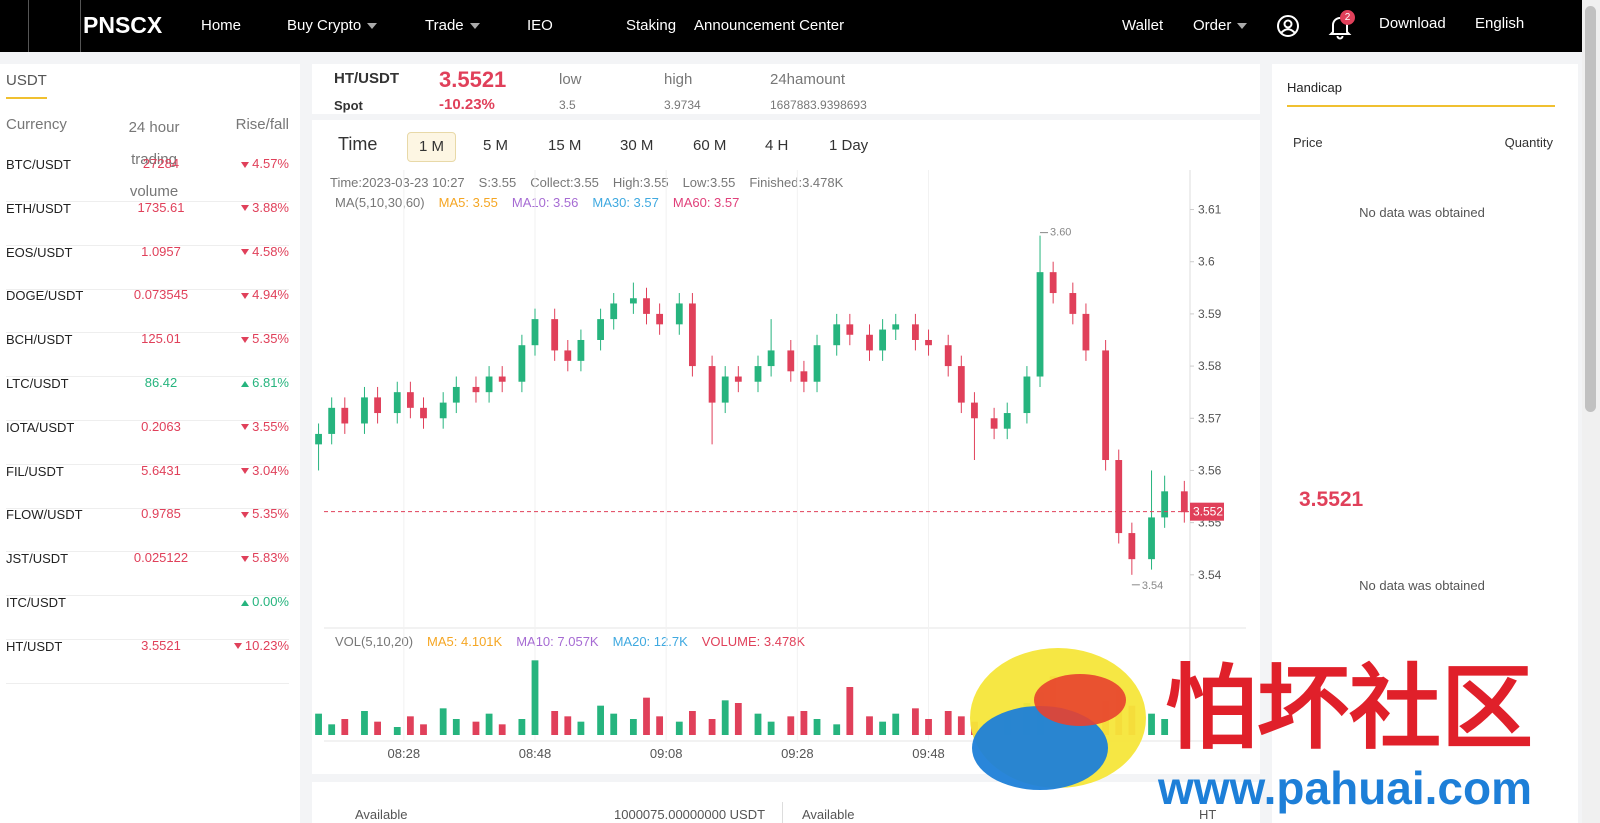  I want to click on y-tick-label: 3.54, so click(1210, 575).